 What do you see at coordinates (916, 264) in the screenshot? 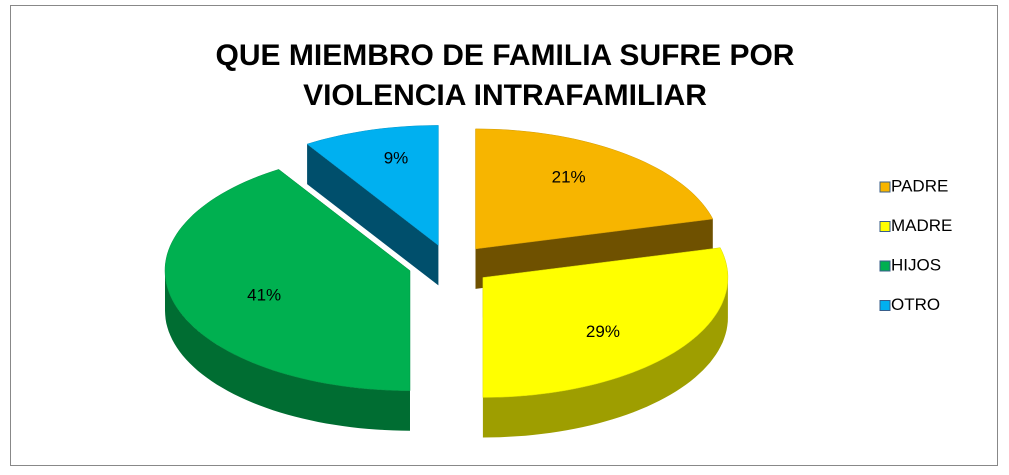
I see `legend-label: HIJOS` at bounding box center [916, 264].